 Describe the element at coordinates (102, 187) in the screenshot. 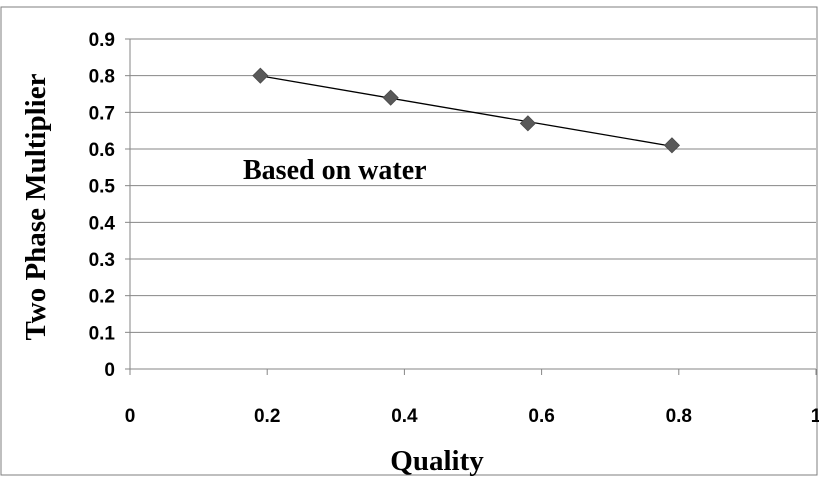

I see `y-tick-label: 0.5` at that location.